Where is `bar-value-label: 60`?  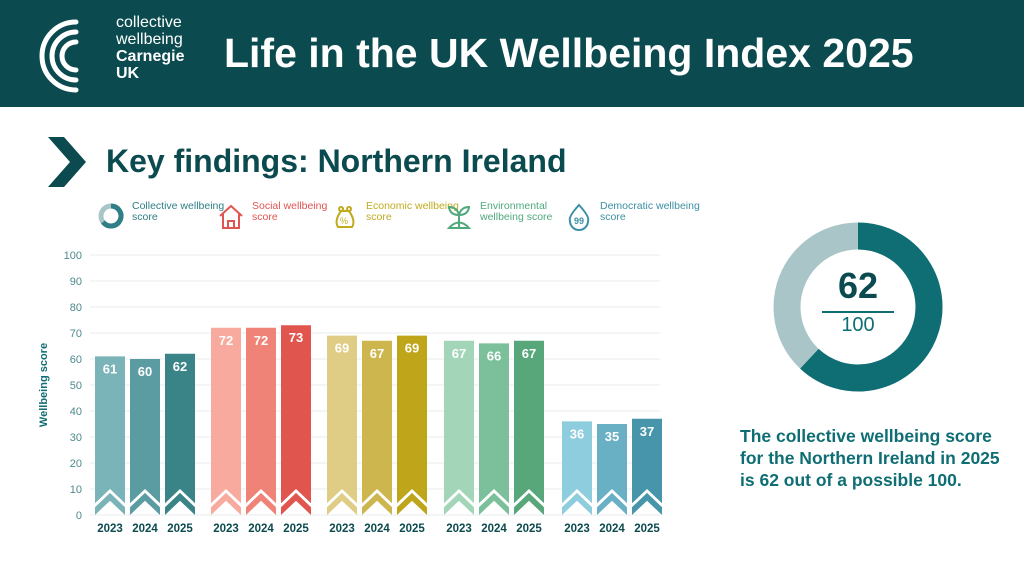
bar-value-label: 60 is located at coordinates (145, 371).